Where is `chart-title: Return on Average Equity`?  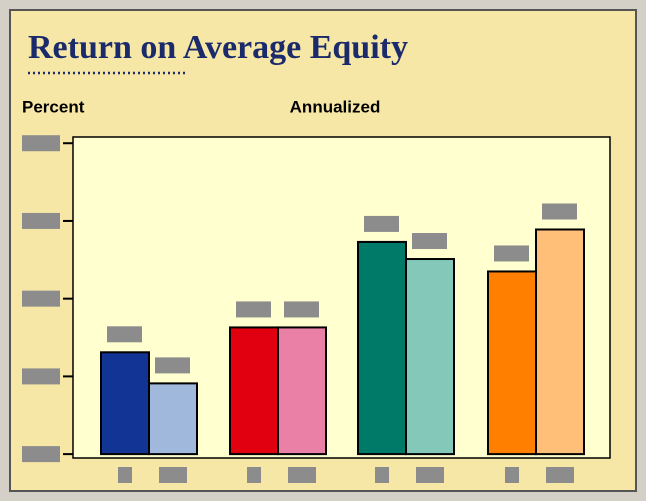 chart-title: Return on Average Equity is located at coordinates (218, 47).